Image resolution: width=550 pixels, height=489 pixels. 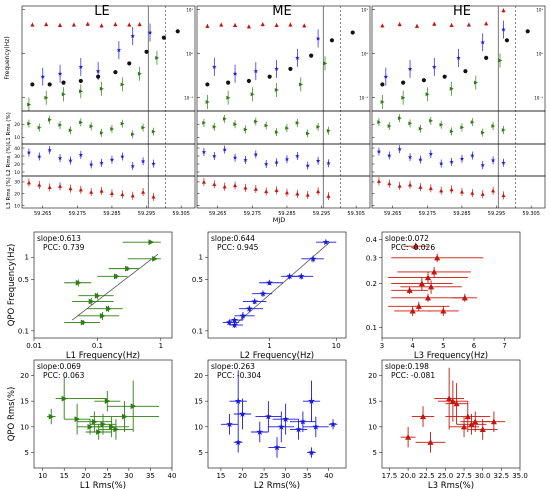 What do you see at coordinates (413, 375) in the screenshot?
I see `pcc-annotation: PCC: -0.081` at bounding box center [413, 375].